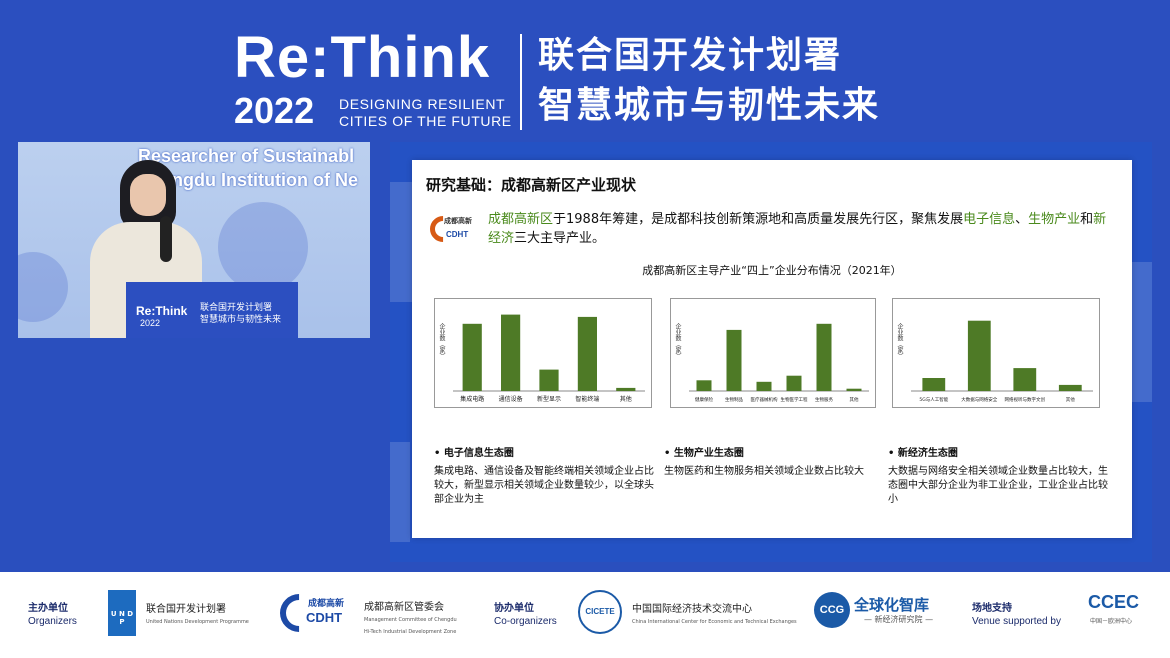  I want to click on eco-heading: 生物产业生态圈, so click(774, 451).